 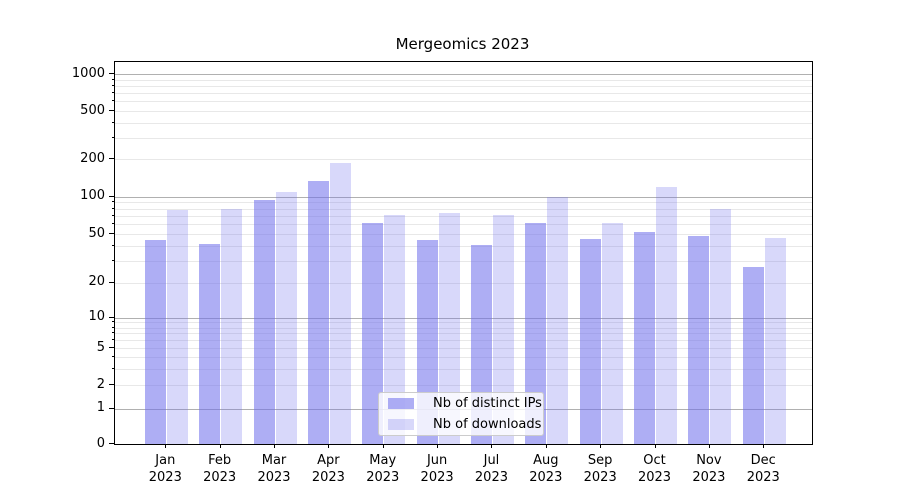 I want to click on legend-item: Nb of distinct IPs, so click(x=461, y=404).